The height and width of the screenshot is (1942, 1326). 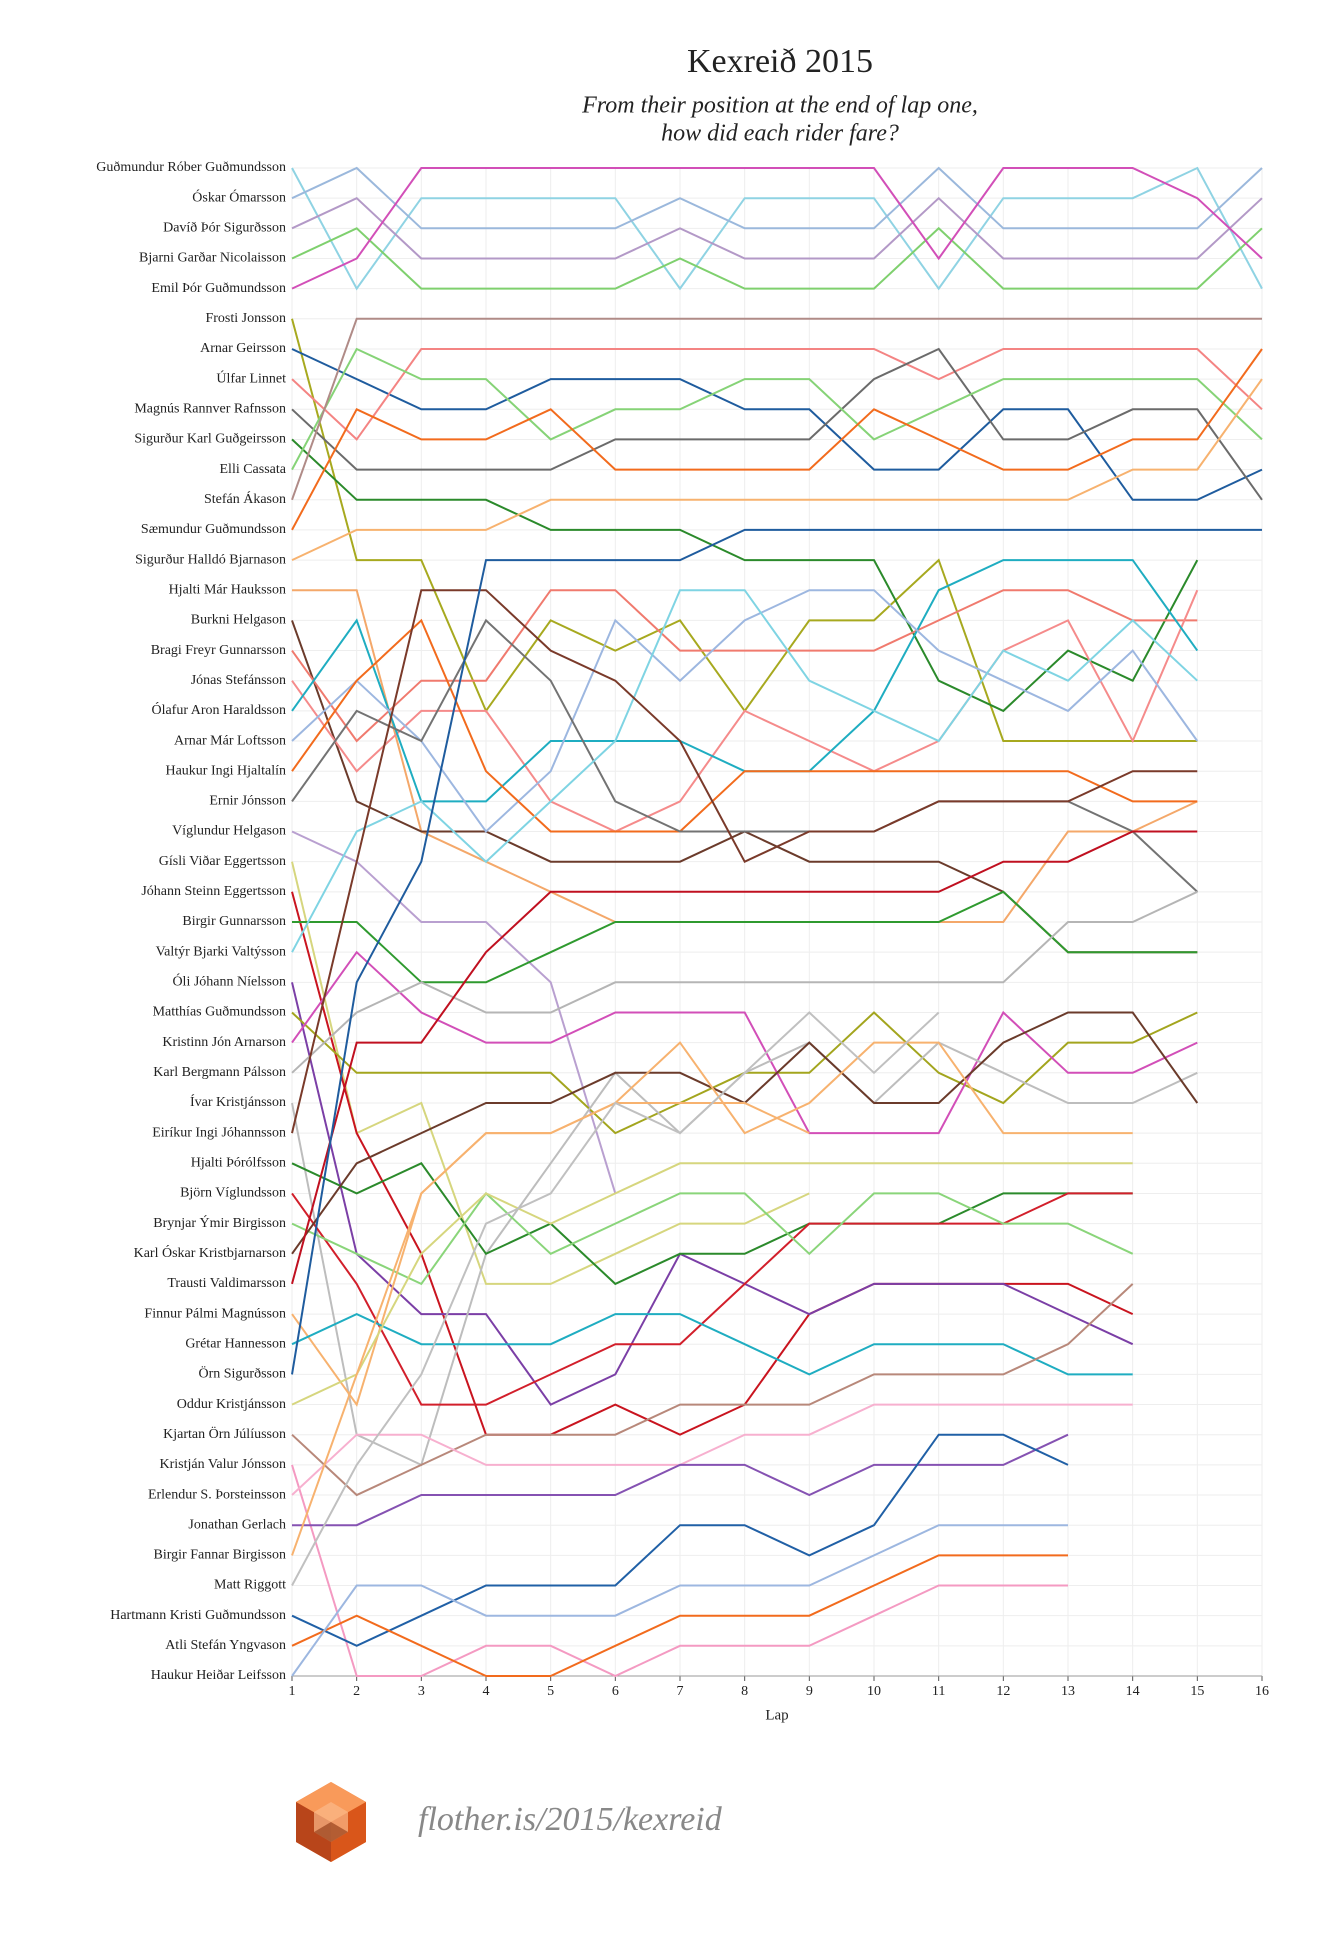 What do you see at coordinates (224, 1042) in the screenshot?
I see `rider-label: Kristinn Jón Arnarson` at bounding box center [224, 1042].